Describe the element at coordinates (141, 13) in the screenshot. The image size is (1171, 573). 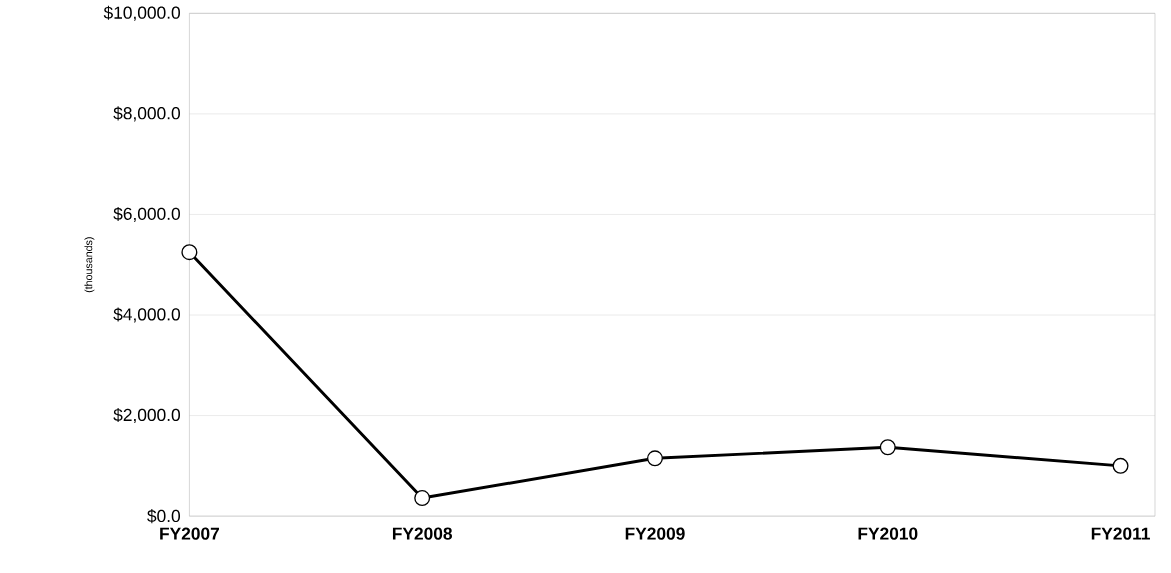
I see `y-tick-label: $10,000.0` at that location.